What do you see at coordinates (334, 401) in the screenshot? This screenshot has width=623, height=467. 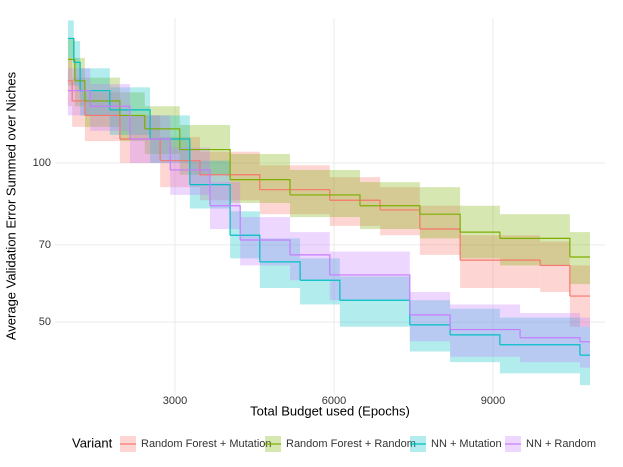 I see `x-tick-label: 6000` at bounding box center [334, 401].